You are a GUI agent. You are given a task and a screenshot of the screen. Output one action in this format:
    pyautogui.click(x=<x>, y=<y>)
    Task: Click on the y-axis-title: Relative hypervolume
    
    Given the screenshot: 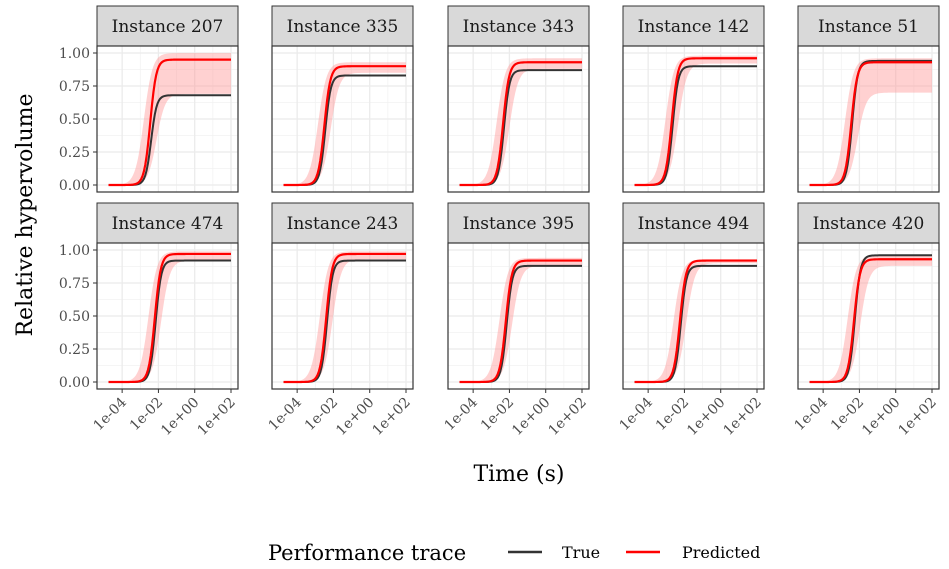 What is the action you would take?
    pyautogui.click(x=25, y=214)
    